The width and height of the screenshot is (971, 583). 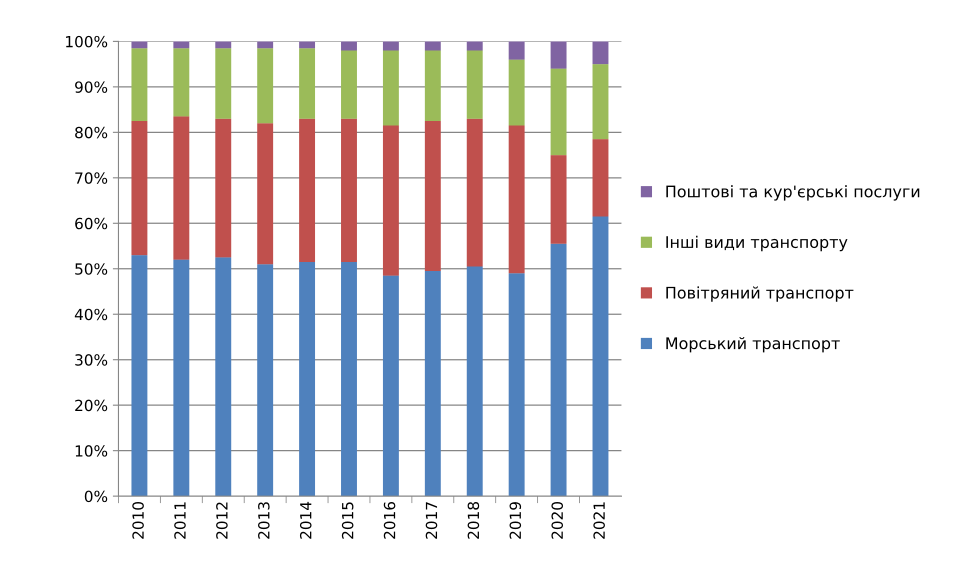 I want to click on x-tick-label: 2012, so click(x=222, y=520).